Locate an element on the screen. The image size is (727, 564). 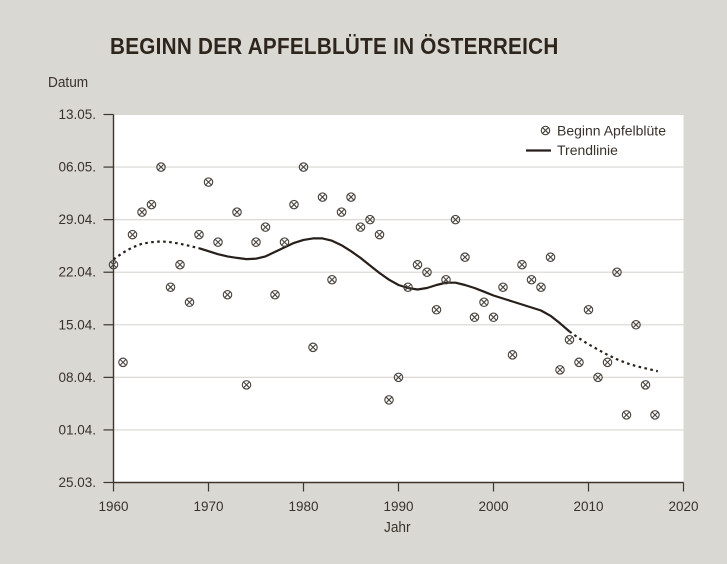
x-tick-label: 2000 is located at coordinates (493, 506).